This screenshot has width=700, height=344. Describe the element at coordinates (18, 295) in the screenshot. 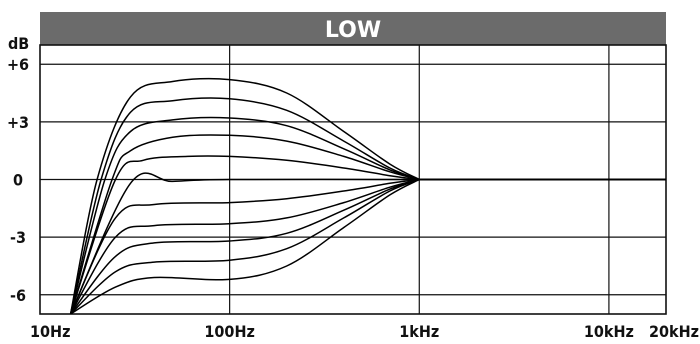

I see `y-tick-label: -6` at that location.